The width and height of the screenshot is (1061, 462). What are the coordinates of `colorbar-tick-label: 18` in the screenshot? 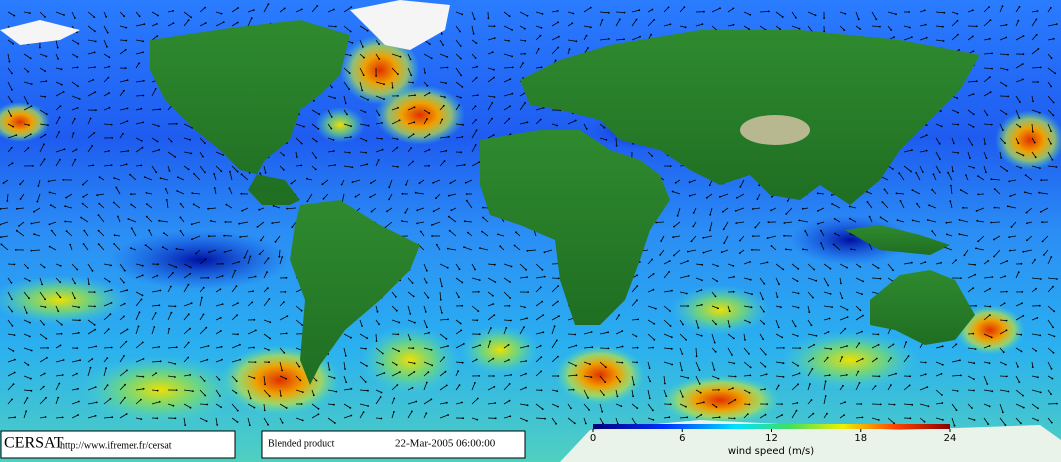 It's located at (860, 438).